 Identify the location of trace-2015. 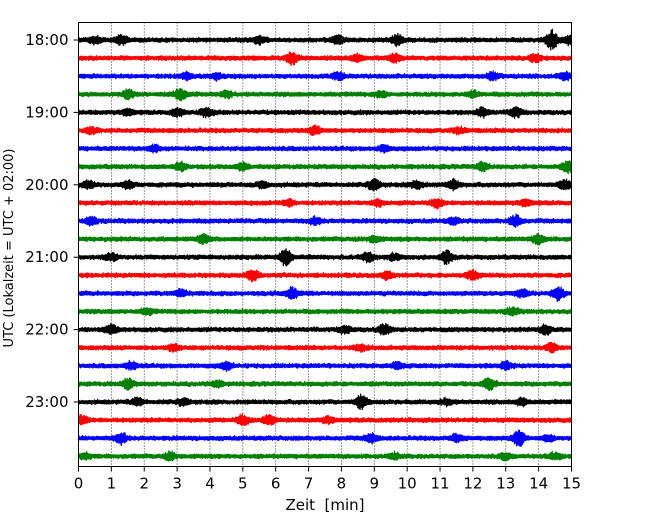
(325, 203).